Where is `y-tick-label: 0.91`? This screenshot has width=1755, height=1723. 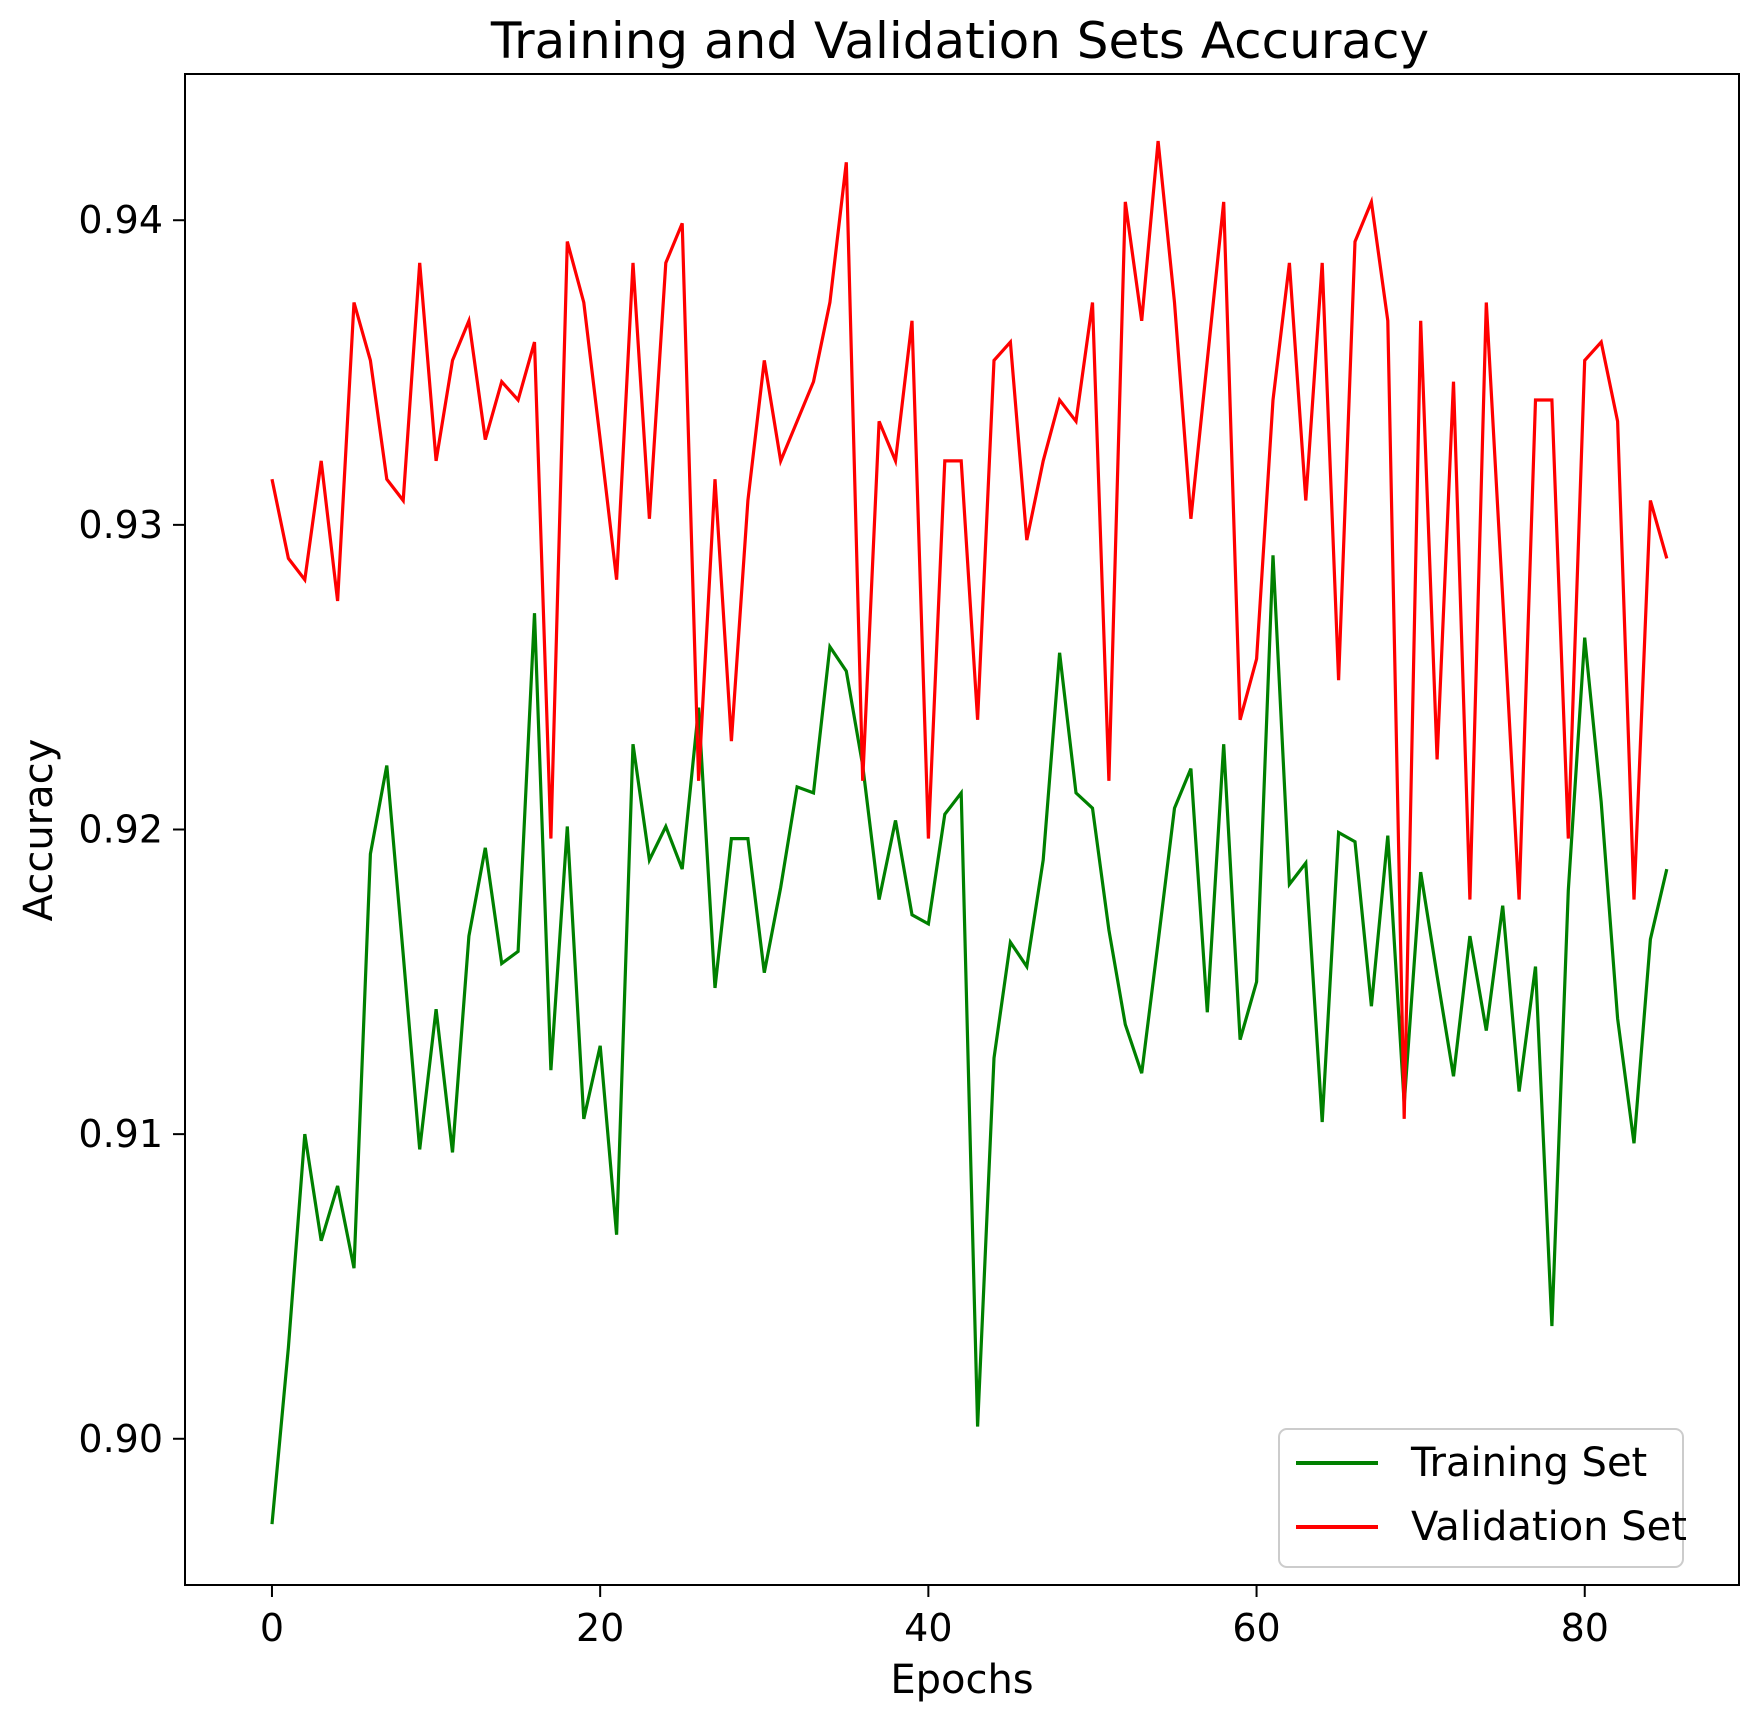 y-tick-label: 0.91 is located at coordinates (120, 1134).